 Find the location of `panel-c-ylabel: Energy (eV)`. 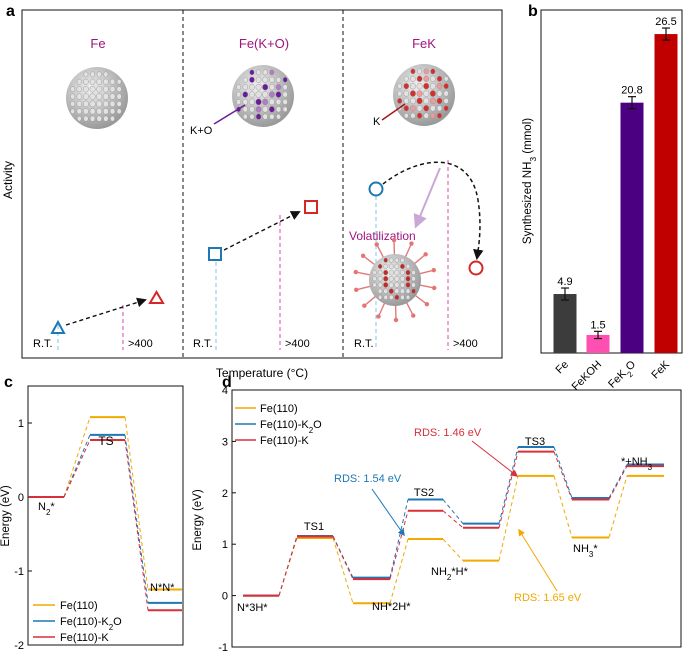

panel-c-ylabel: Energy (eV) is located at coordinates (6, 516).